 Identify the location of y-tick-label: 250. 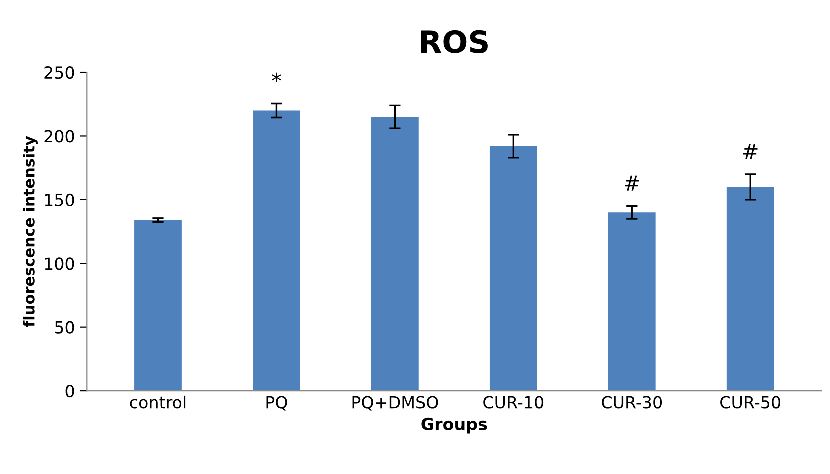
(59, 73).